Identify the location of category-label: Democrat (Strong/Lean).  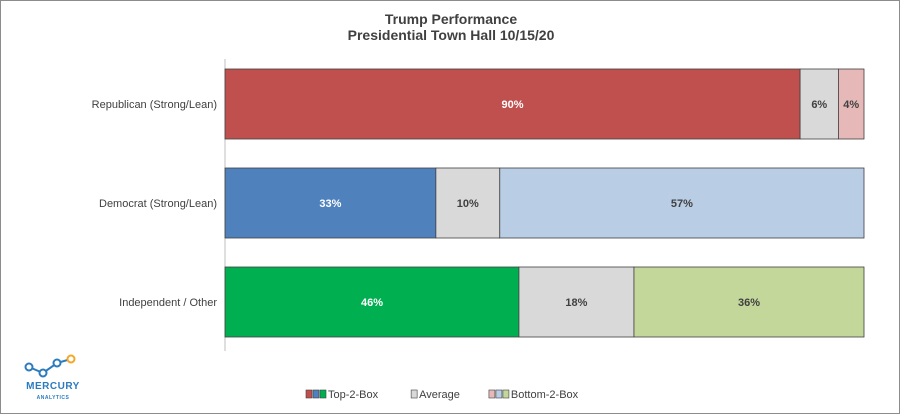
(158, 204).